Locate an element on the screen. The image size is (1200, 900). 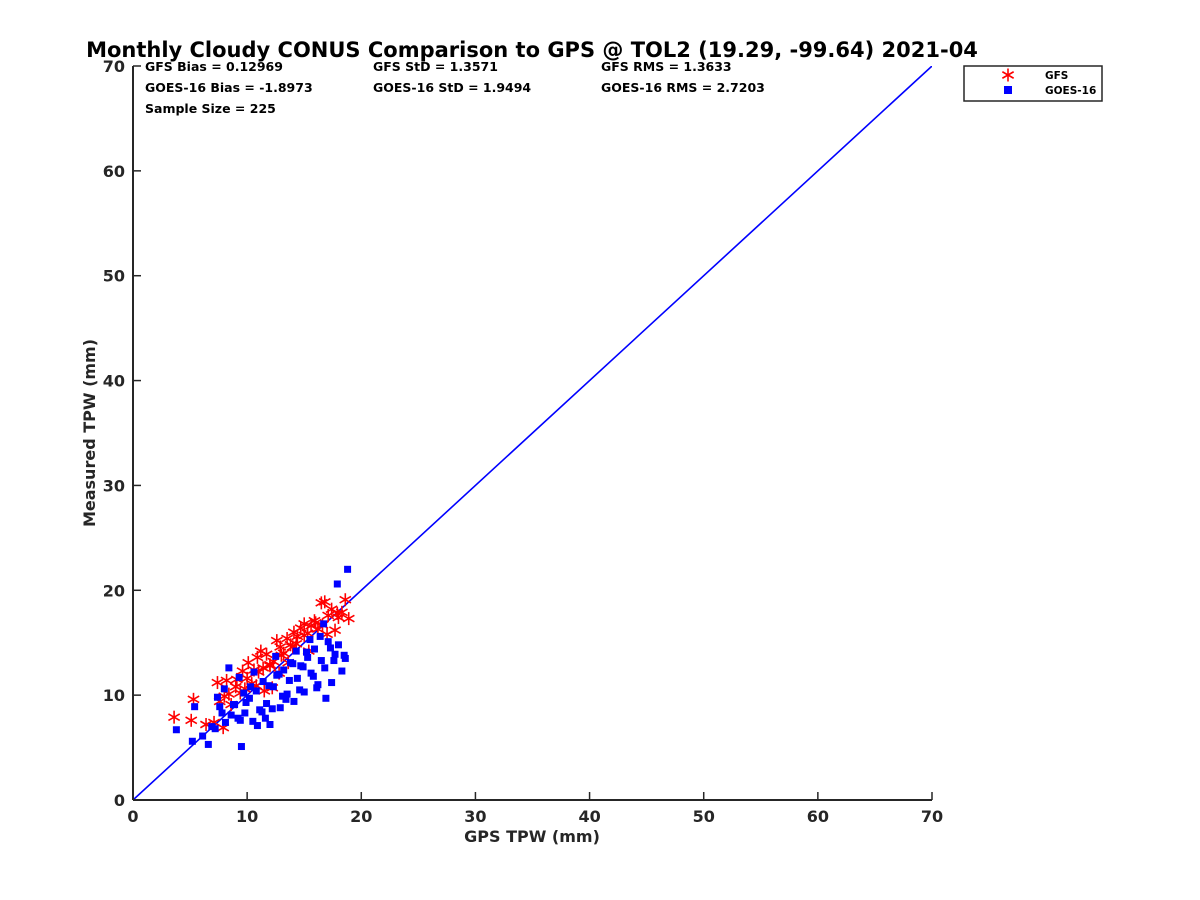
stat-text: GOES-16 StD = 1.9494 is located at coordinates (452, 87).